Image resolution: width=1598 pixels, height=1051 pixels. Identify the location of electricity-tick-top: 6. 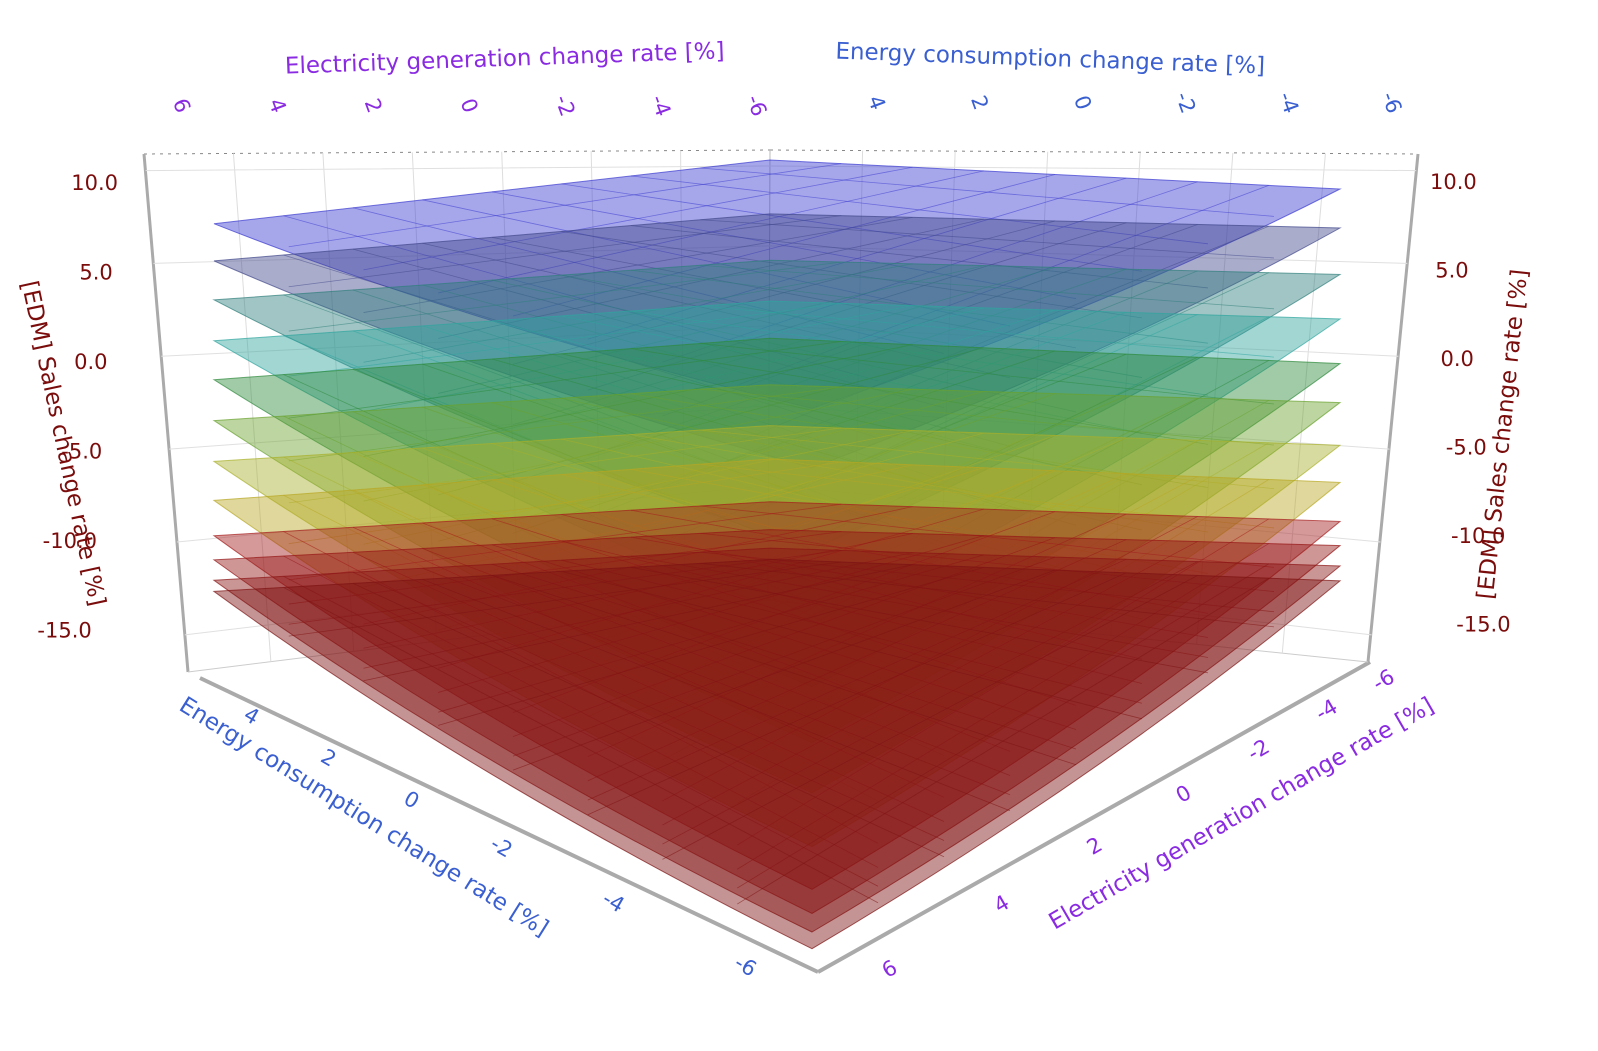
(181, 105).